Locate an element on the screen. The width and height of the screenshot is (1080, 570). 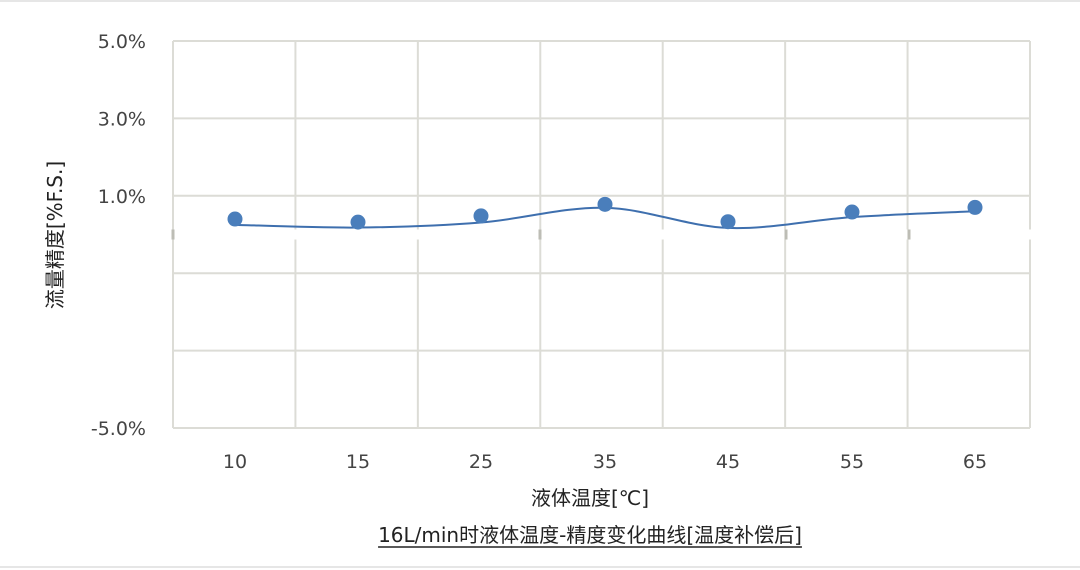
y-axis-ticks: 5.0% 3.0% 1.0% -5.0% is located at coordinates (118, 235).